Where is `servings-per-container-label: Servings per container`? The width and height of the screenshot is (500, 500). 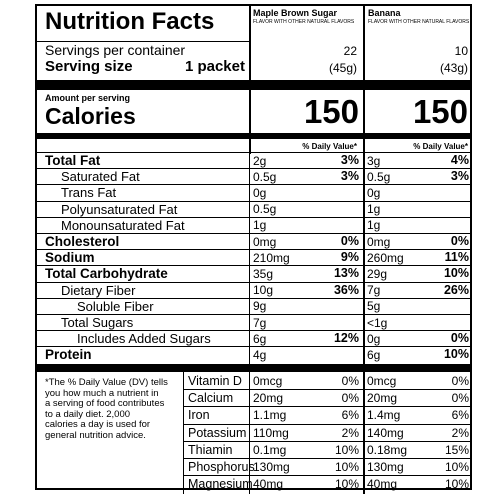 servings-per-container-label: Servings per container is located at coordinates (115, 50).